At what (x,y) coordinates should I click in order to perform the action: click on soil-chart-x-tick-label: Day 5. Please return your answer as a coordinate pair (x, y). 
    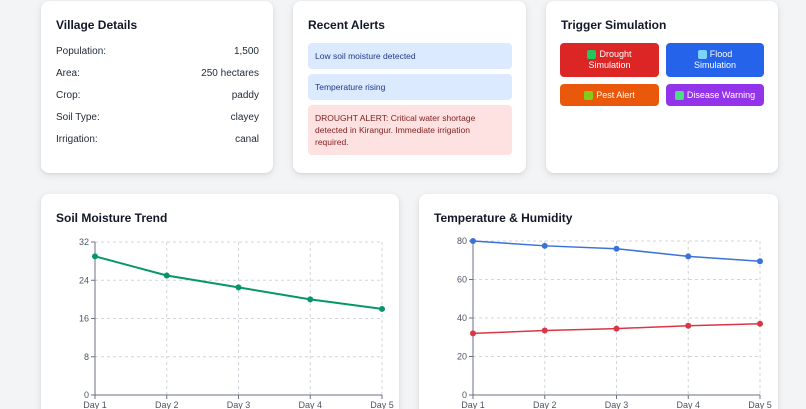
    Looking at the image, I should click on (382, 404).